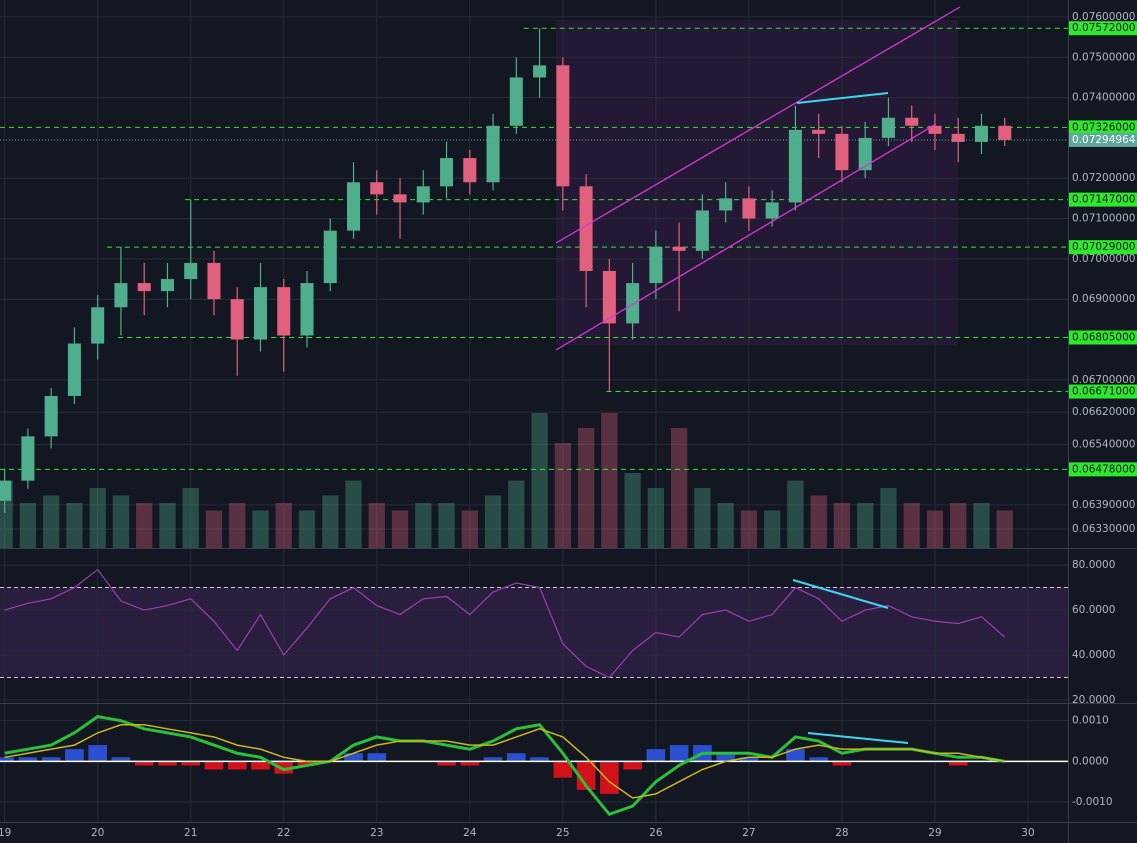 The width and height of the screenshot is (1137, 843). I want to click on y-tick-label: 0.06900000, so click(1103, 299).